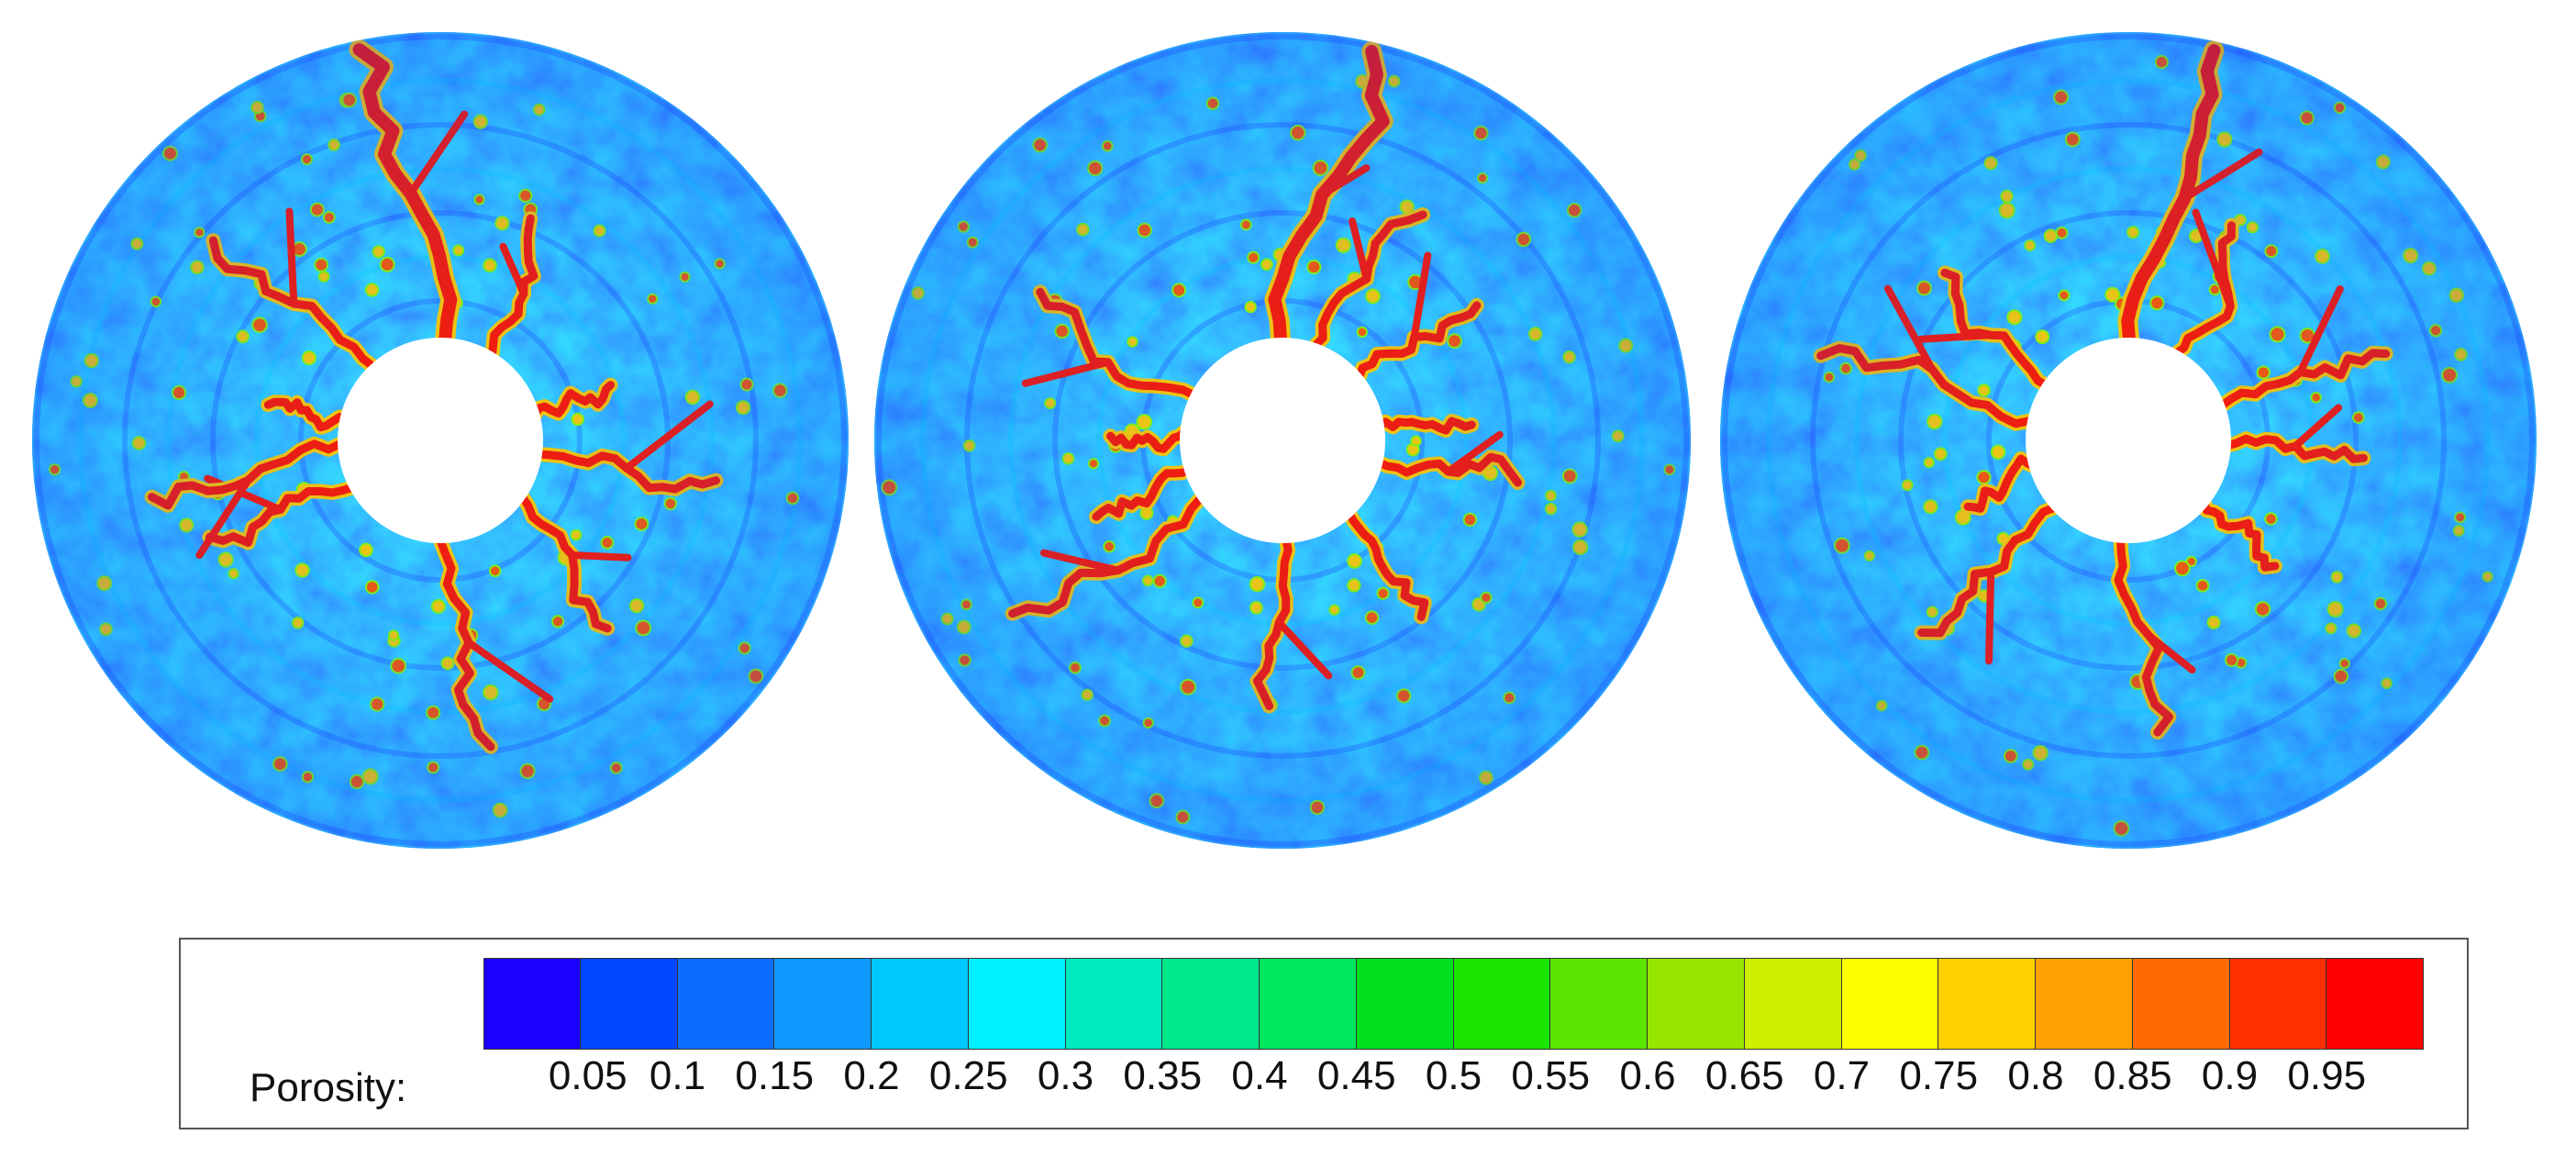 Image resolution: width=2576 pixels, height=1168 pixels. Describe the element at coordinates (587, 1075) in the screenshot. I see `legend-tick-label: 0.05` at that location.